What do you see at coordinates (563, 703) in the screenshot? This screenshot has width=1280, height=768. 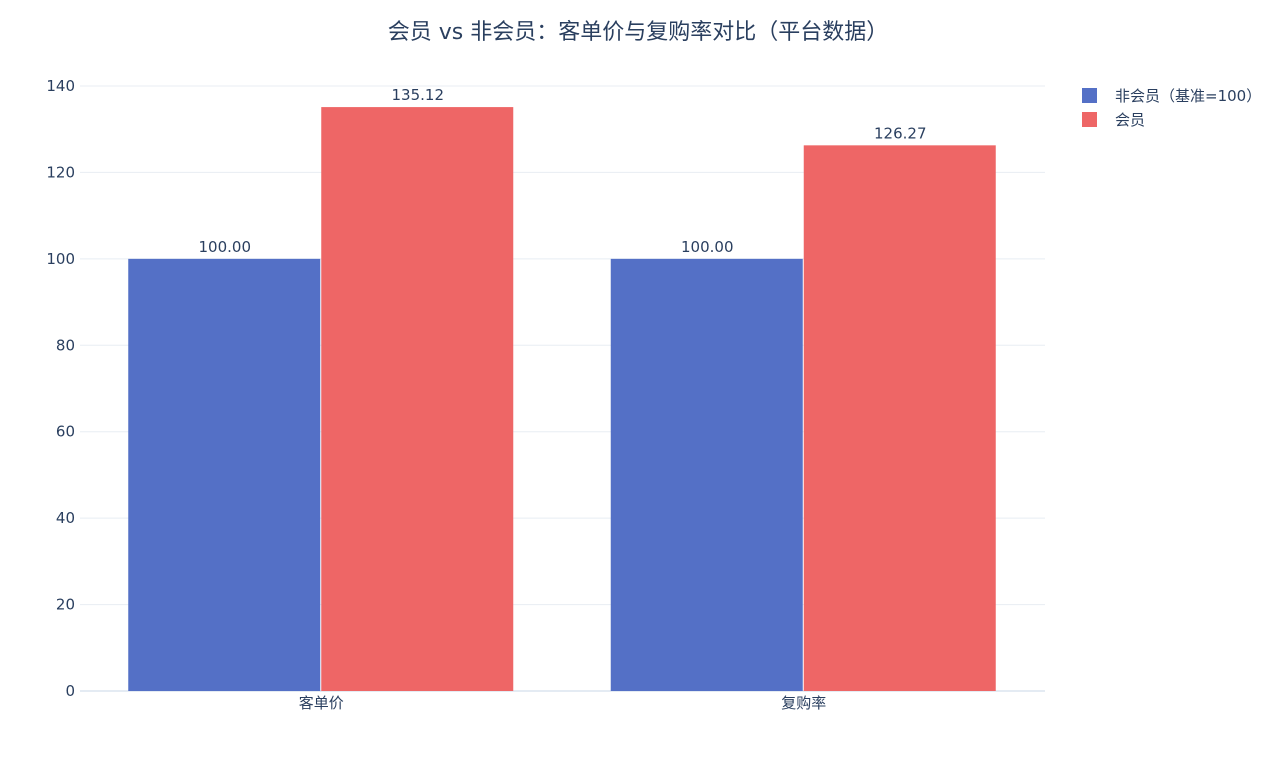 I see `x-axis: 客单价 复购率` at bounding box center [563, 703].